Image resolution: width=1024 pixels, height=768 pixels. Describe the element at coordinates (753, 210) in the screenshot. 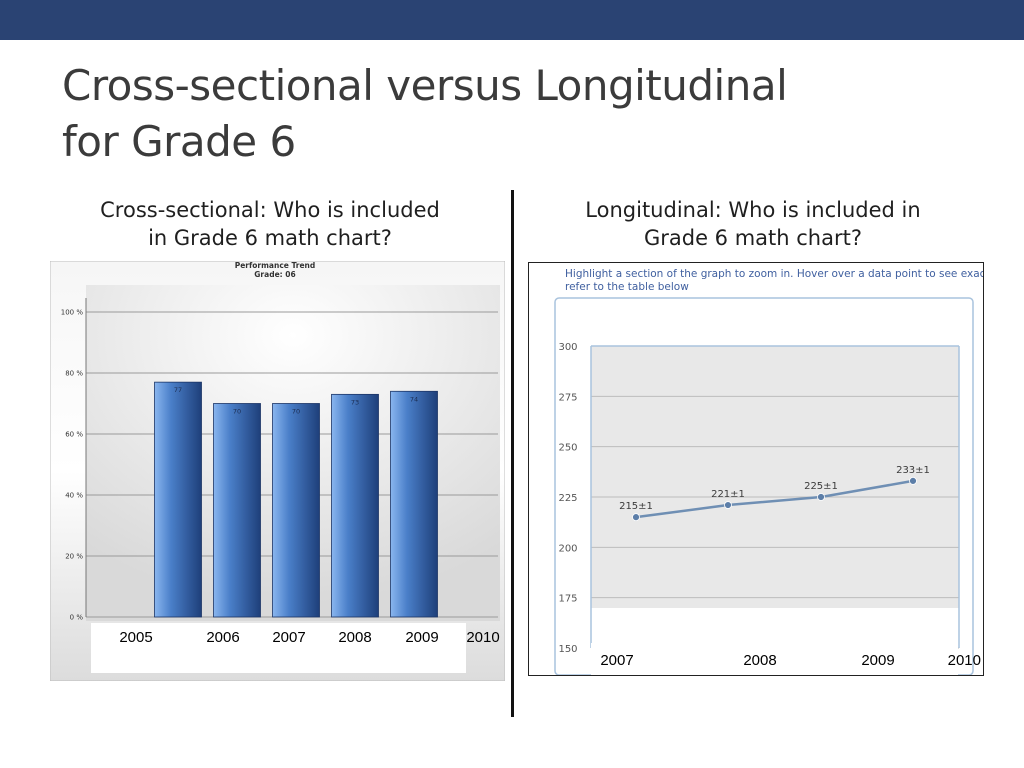

I see `longitudinal-heading-line-1: Longitudinal: Who is included in` at that location.